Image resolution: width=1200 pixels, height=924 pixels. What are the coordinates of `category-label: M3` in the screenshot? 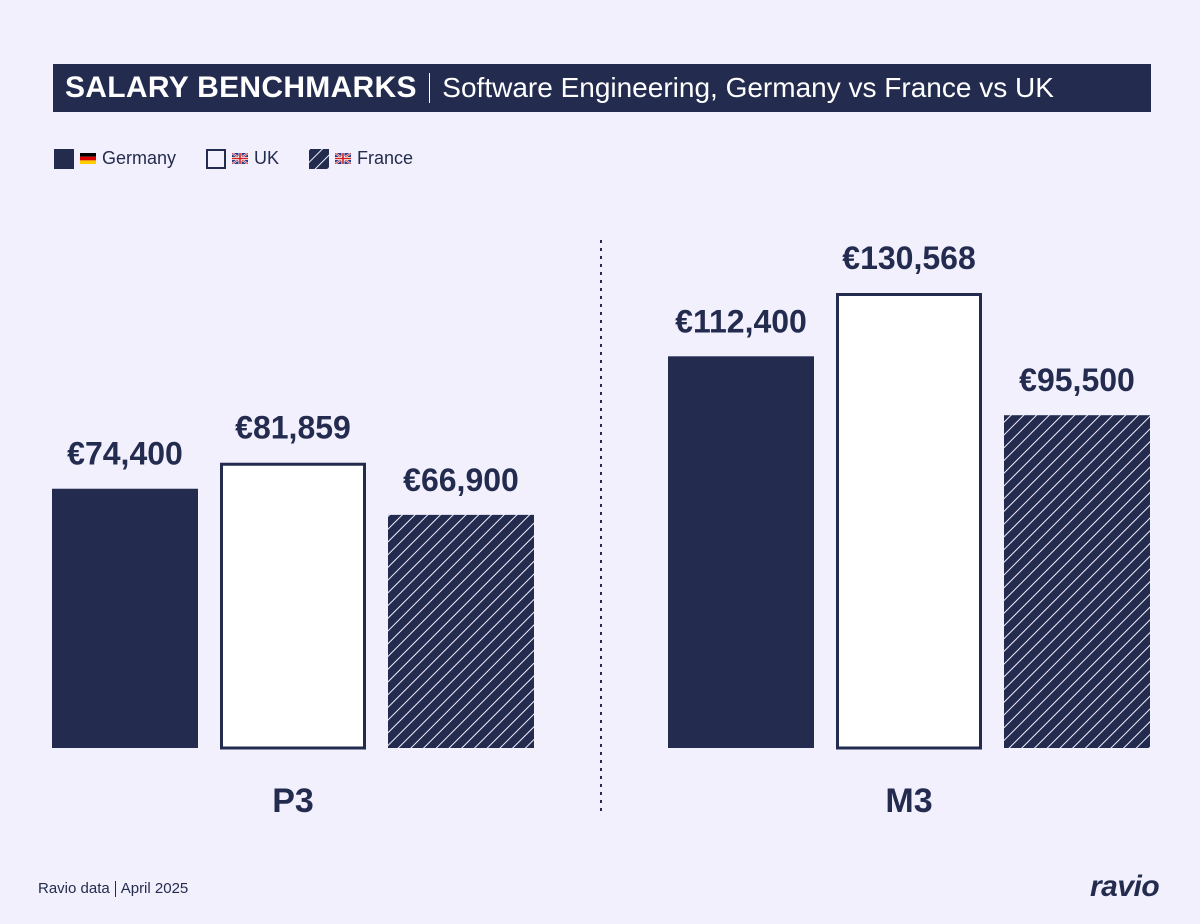 It's located at (908, 801).